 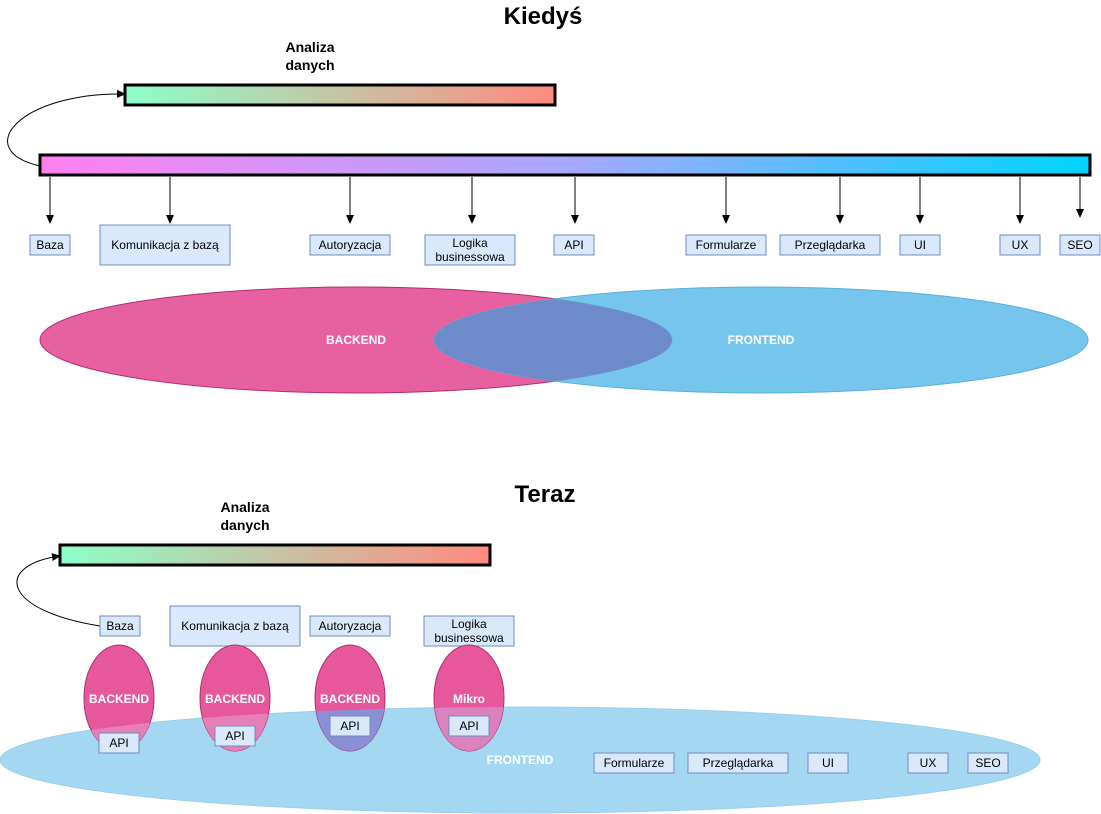 I want to click on box-logika: Logika businessowa, so click(x=470, y=250).